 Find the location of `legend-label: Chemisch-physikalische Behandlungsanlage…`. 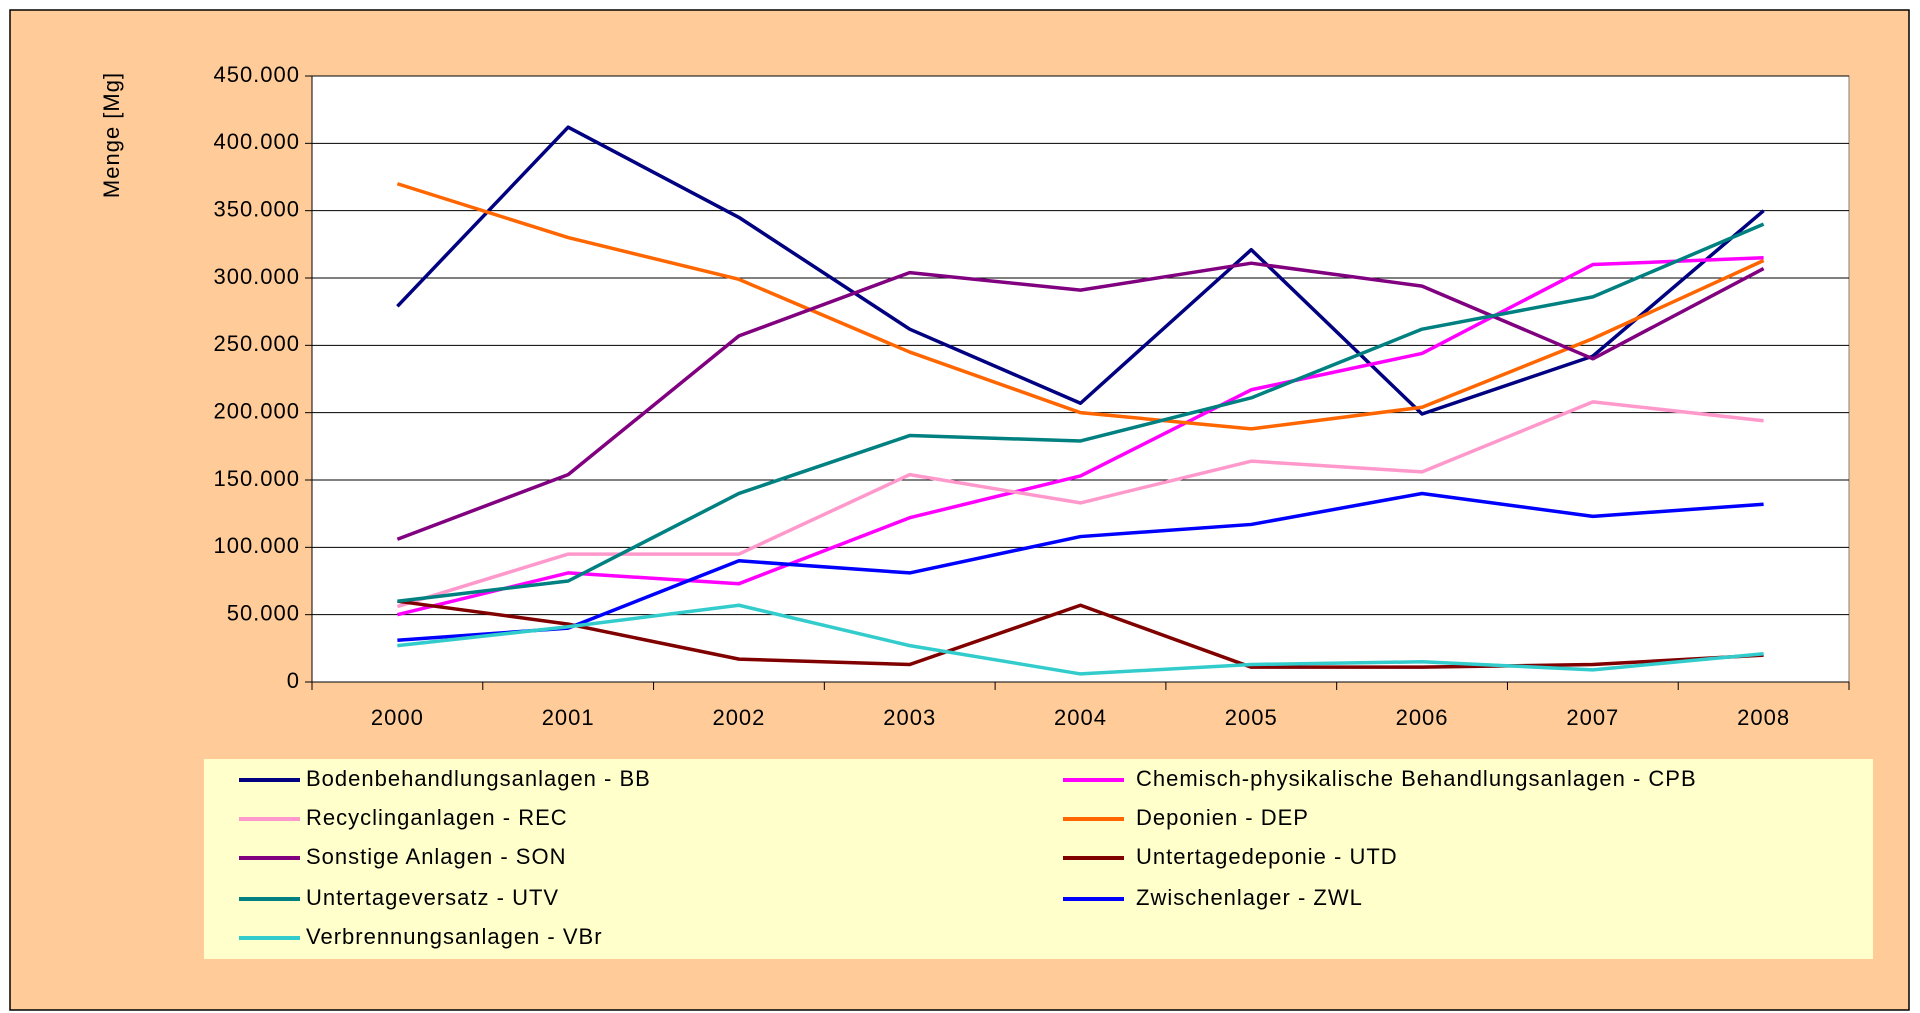

legend-label: Chemisch-physikalische Behandlungsanlage… is located at coordinates (1416, 778).